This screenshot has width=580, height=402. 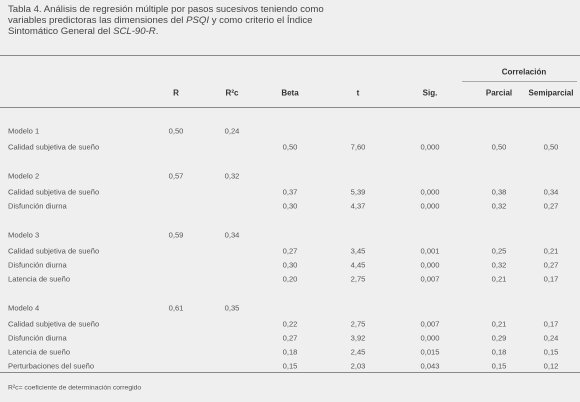 What do you see at coordinates (358, 366) in the screenshot?
I see `cell: 2,03` at bounding box center [358, 366].